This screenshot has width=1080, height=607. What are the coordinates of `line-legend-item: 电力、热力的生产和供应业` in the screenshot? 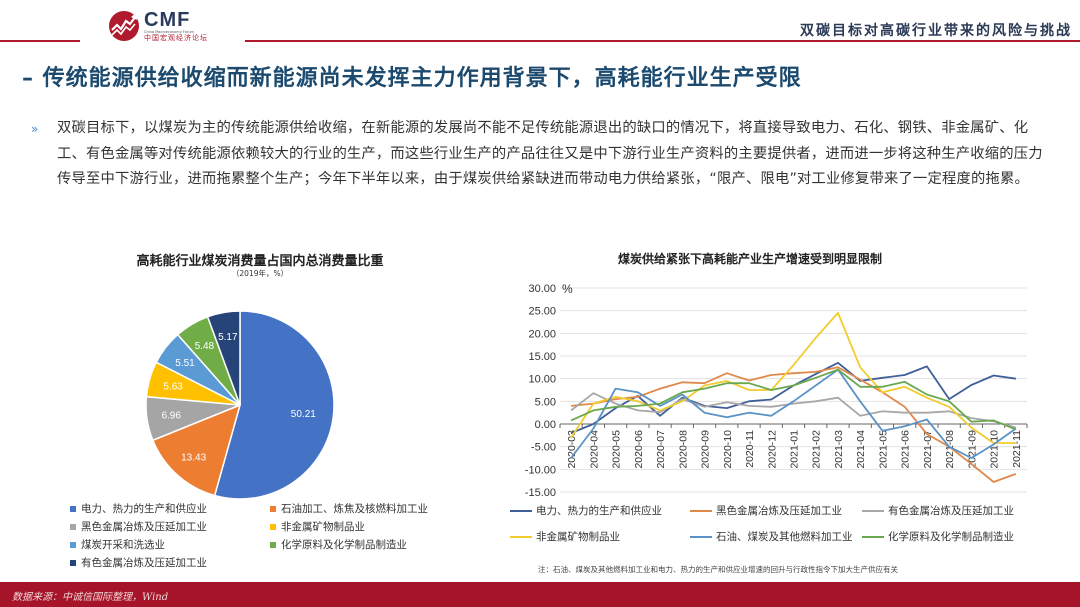 It's located at (600, 510).